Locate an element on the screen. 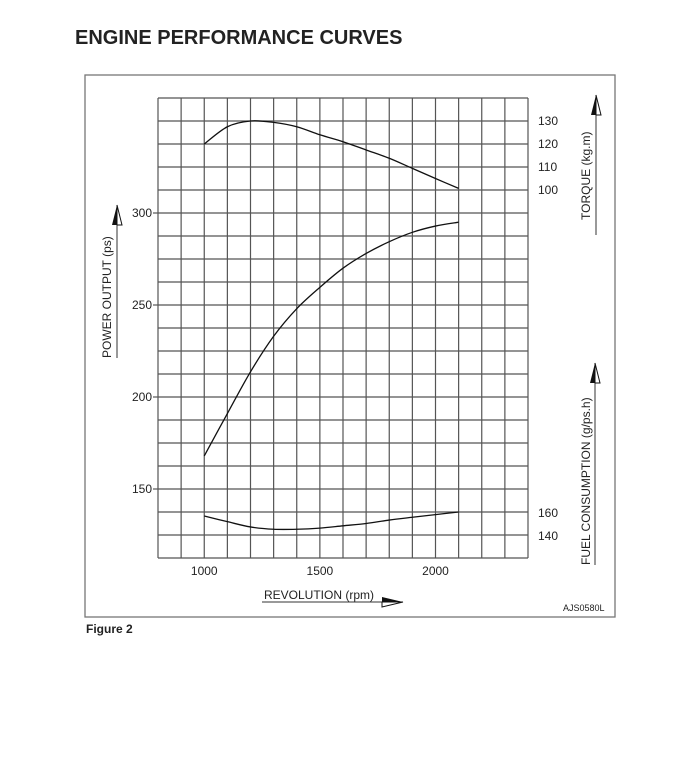 The width and height of the screenshot is (695, 780). figure-label: Figure 2 is located at coordinates (109, 629).